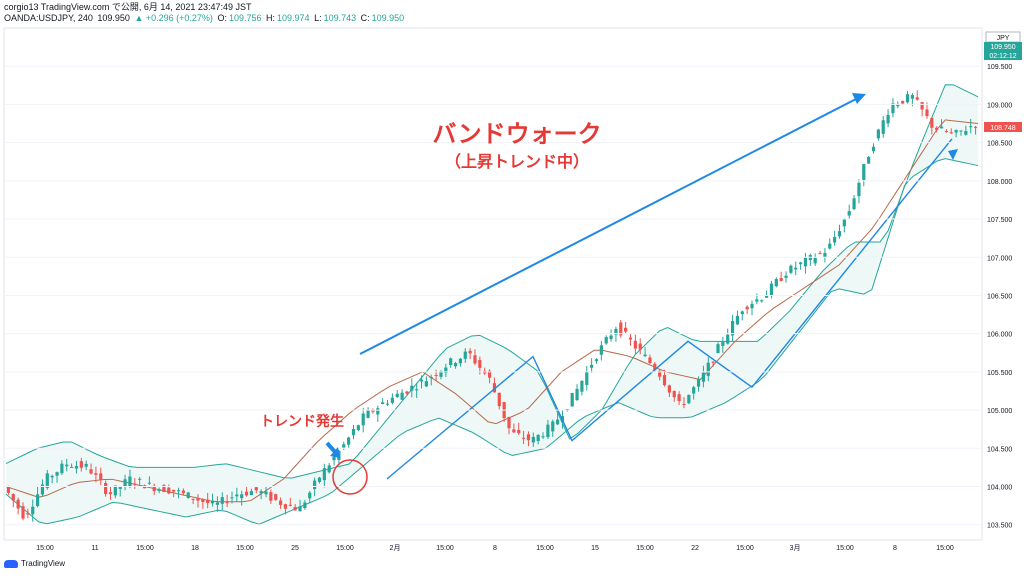 The image size is (1024, 576). Describe the element at coordinates (516, 134) in the screenshot. I see `band-walk-title: バンドウォーク` at that location.